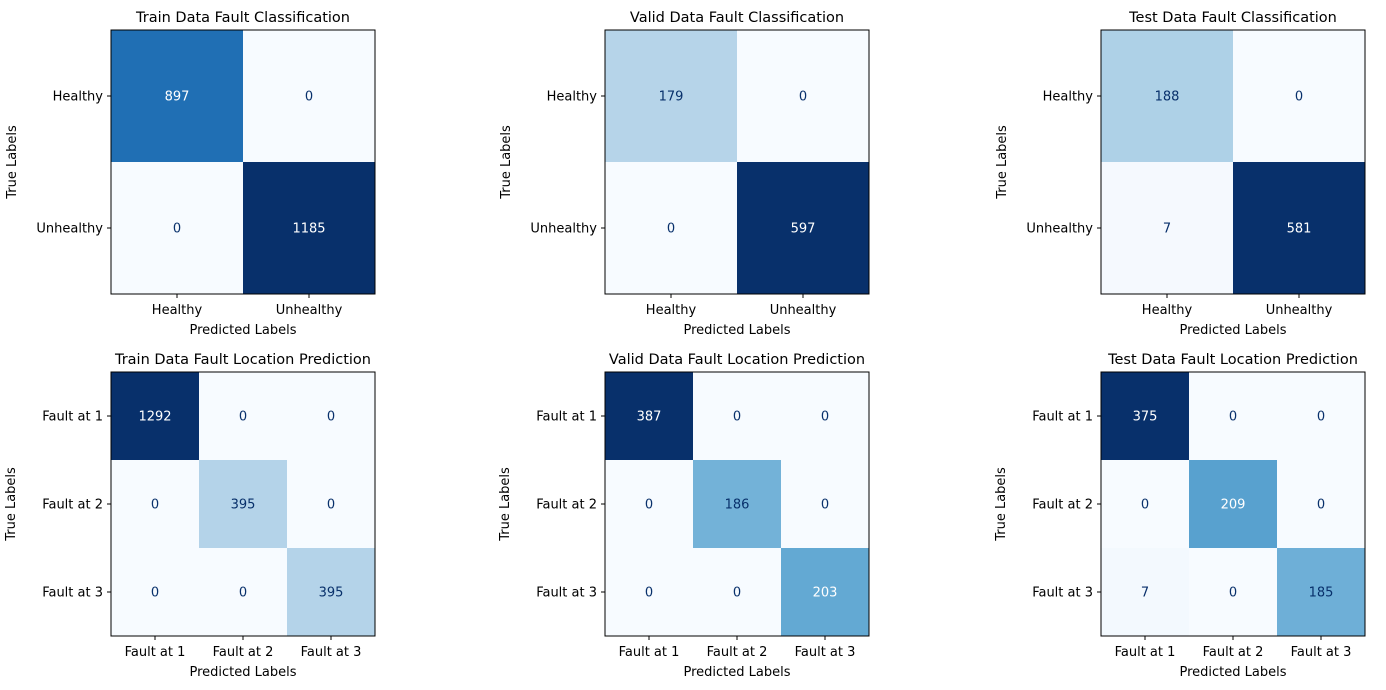 Image resolution: width=1386 pixels, height=690 pixels. Describe the element at coordinates (737, 360) in the screenshot. I see `panel-title: Valid Data Fault Location Prediction` at that location.